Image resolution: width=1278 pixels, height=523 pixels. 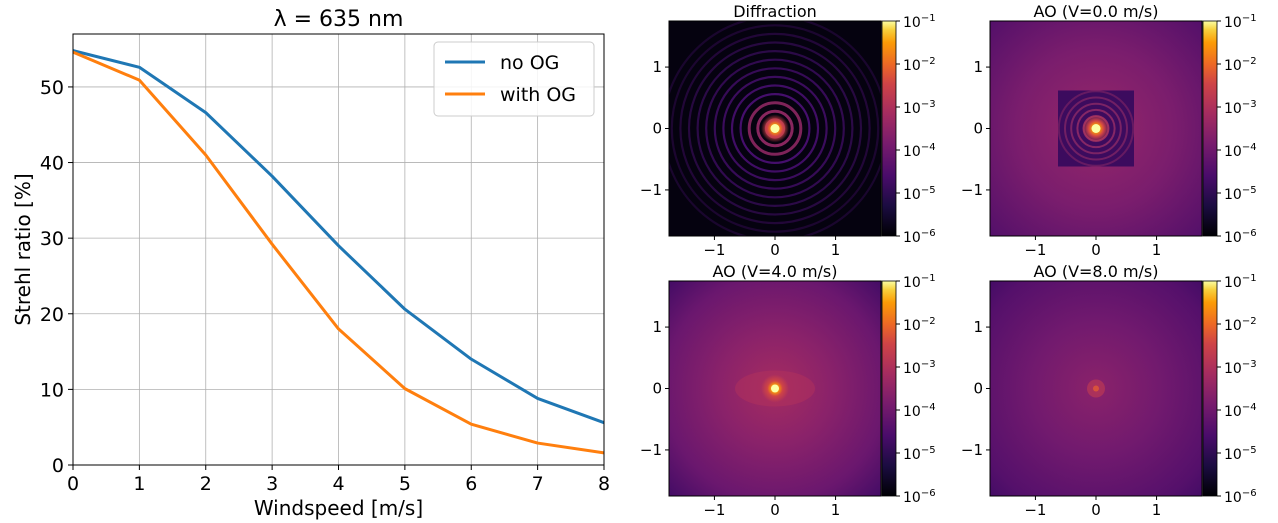 What do you see at coordinates (52, 315) in the screenshot?
I see `y-tick-label: 20` at bounding box center [52, 315].